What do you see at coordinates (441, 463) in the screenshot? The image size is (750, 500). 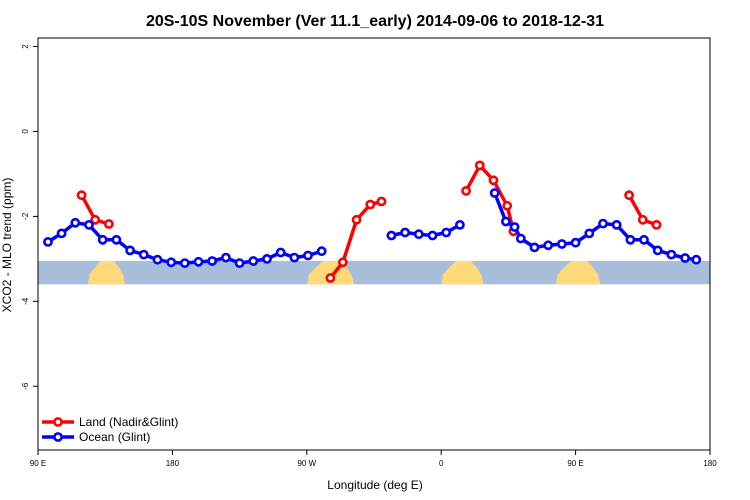 I see `x-tick-label: 0` at bounding box center [441, 463].